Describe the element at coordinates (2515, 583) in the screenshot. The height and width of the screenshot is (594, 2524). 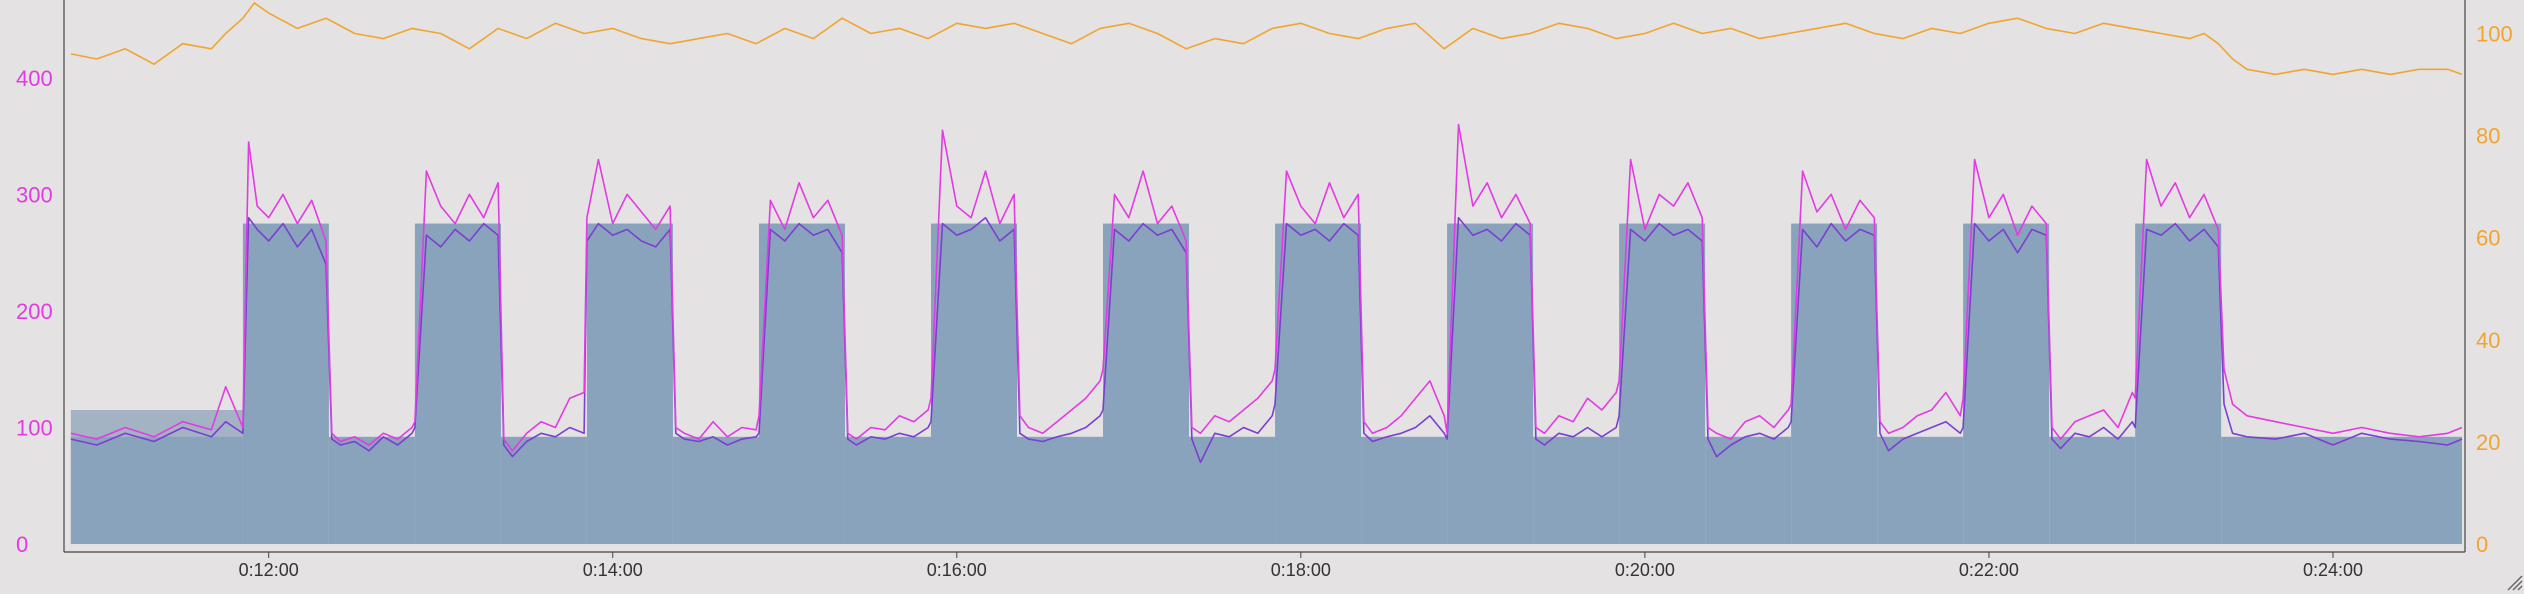
I see `resize-grip-icon` at that location.